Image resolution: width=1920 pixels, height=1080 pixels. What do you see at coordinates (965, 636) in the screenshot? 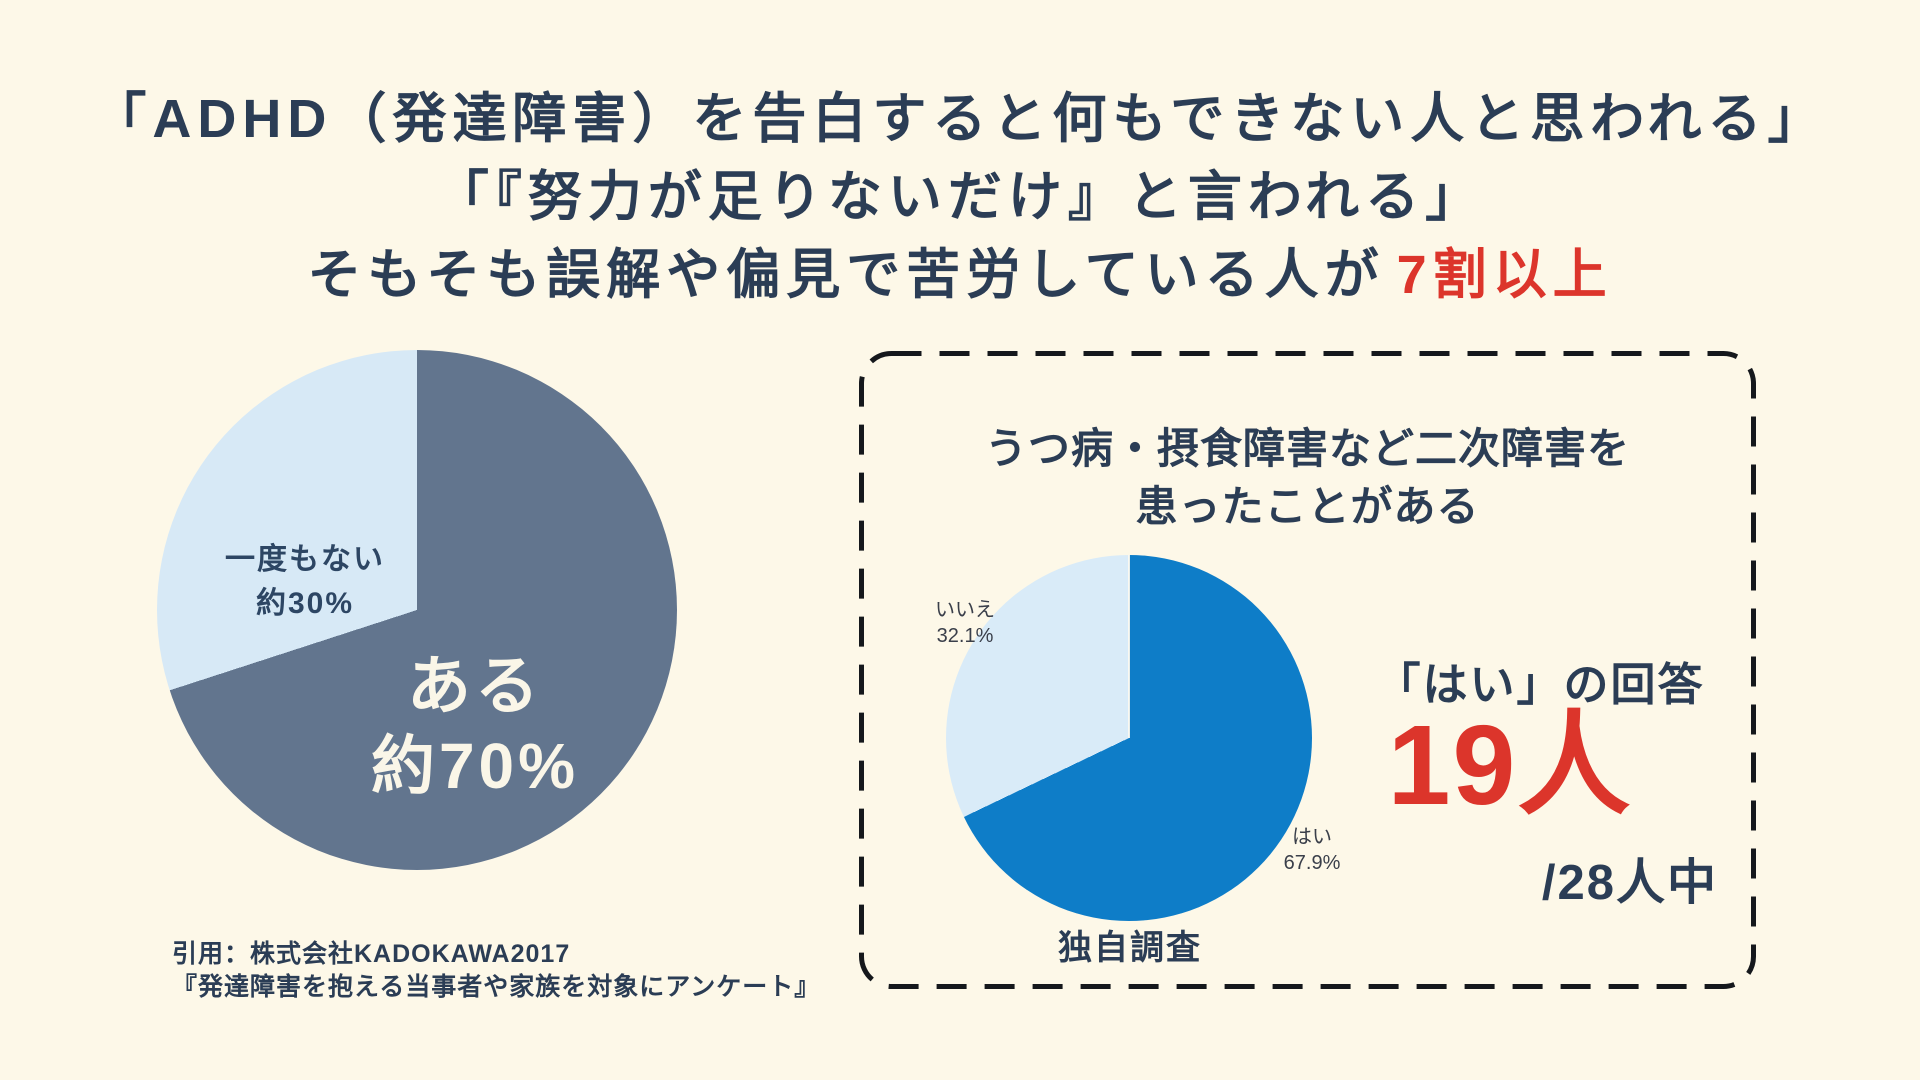
I see `right-pie-no-value: 32.1%` at bounding box center [965, 636].